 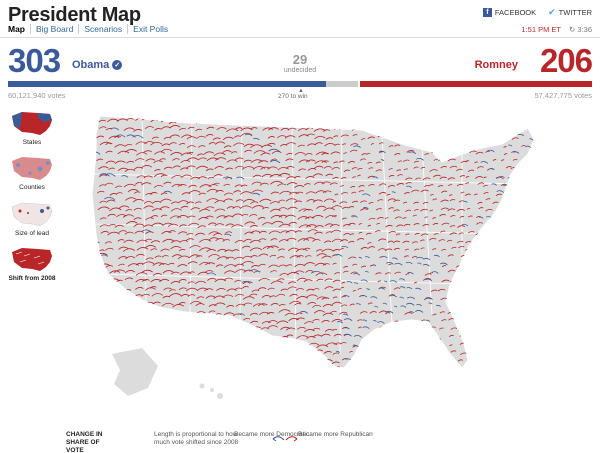 I want to click on view-shift-from-2008: Shift from 2008, so click(x=32, y=263).